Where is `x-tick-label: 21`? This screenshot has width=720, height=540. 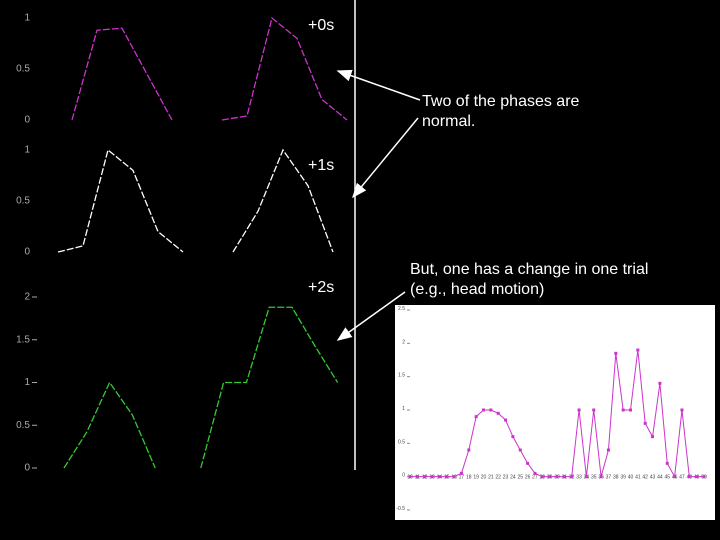
x-tick-label: 21 is located at coordinates (491, 478).